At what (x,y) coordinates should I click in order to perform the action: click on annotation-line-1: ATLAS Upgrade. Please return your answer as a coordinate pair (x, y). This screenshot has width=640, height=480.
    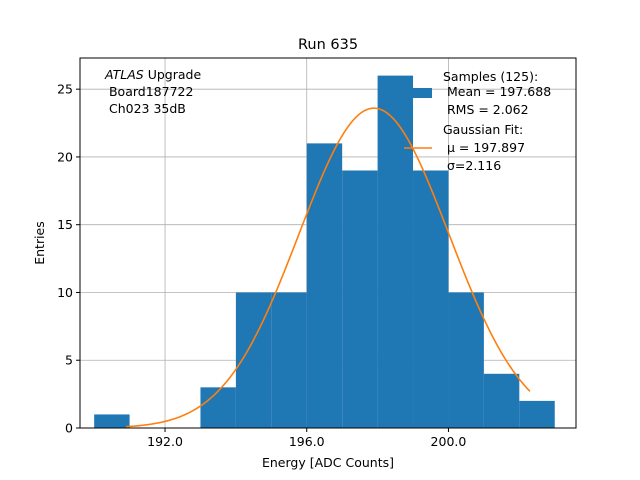
    Looking at the image, I should click on (152, 74).